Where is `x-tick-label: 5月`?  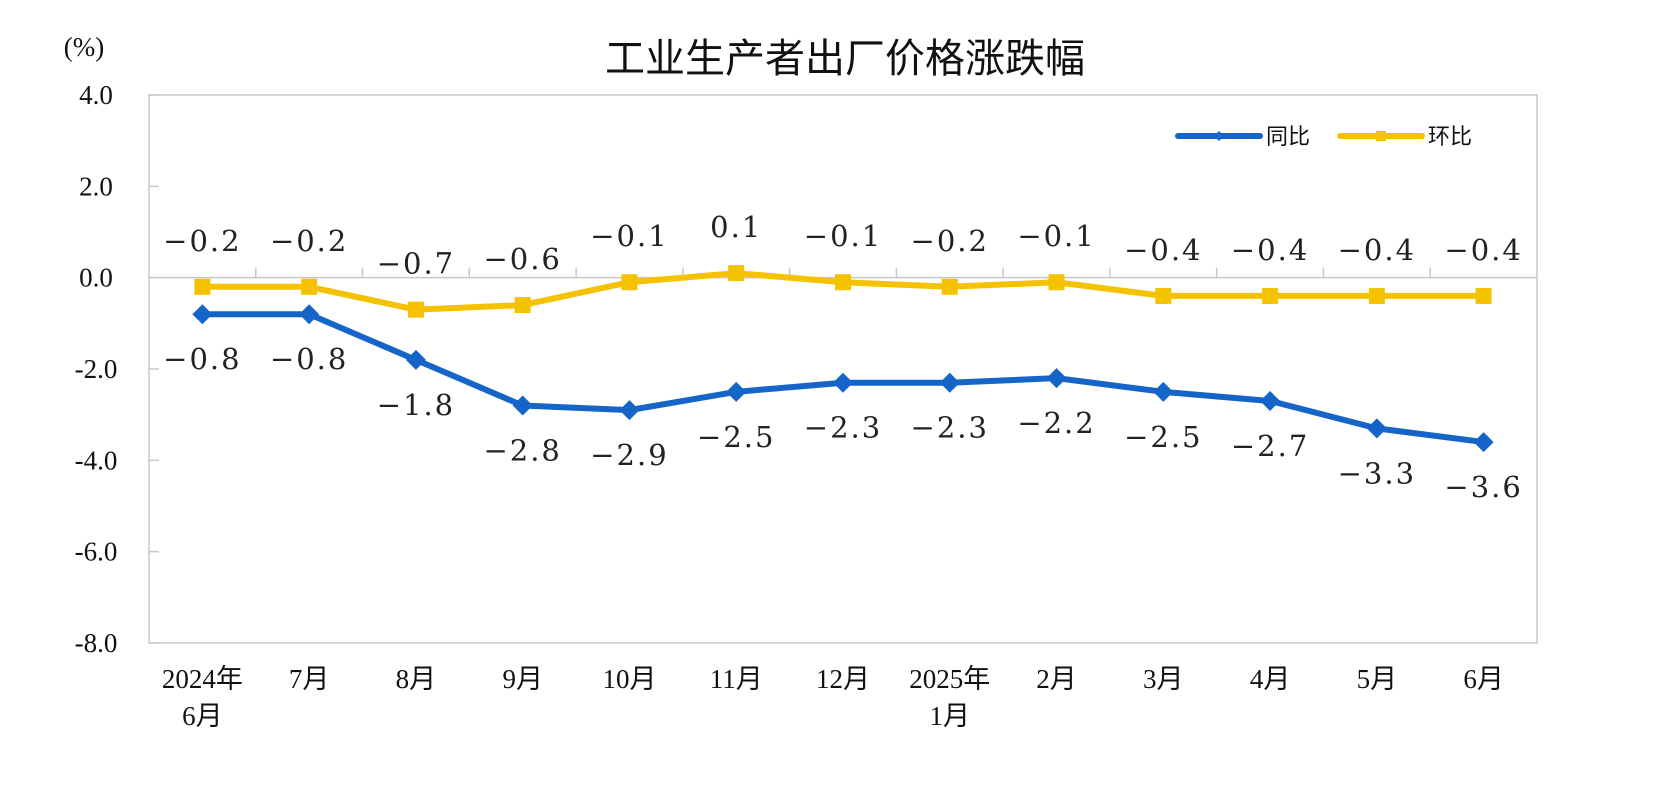 x-tick-label: 5月 is located at coordinates (1377, 679).